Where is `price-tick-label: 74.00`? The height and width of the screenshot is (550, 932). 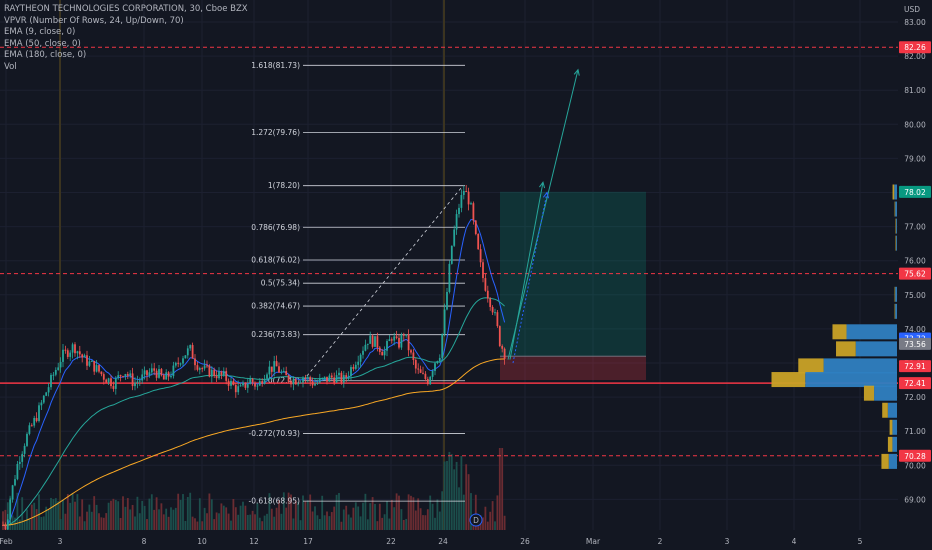
price-tick-label: 74.00 is located at coordinates (915, 329).